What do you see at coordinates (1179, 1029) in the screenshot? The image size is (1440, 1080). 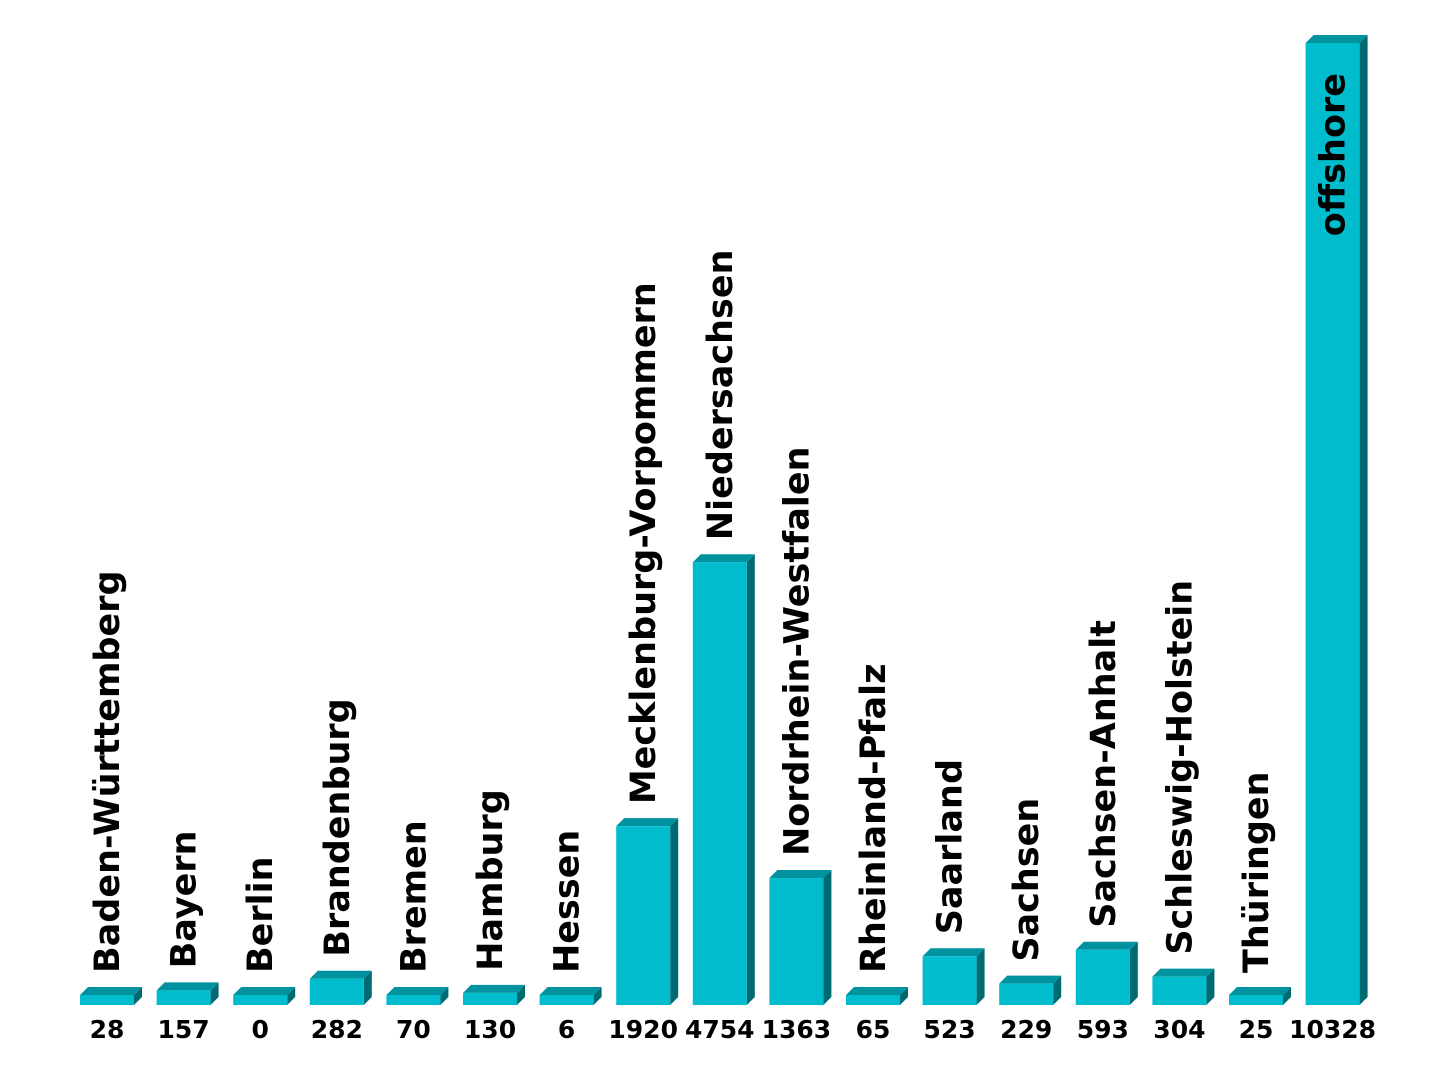 I see `value-label-14: 304` at bounding box center [1179, 1029].